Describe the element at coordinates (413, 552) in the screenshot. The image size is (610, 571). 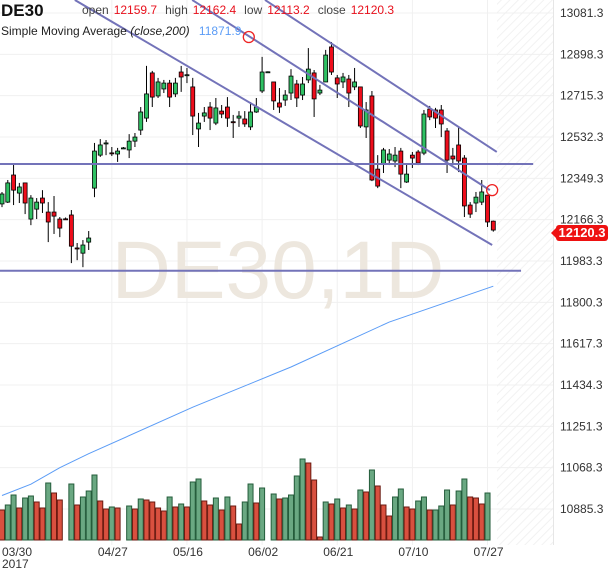
I see `date-tick-label: 07/10` at that location.